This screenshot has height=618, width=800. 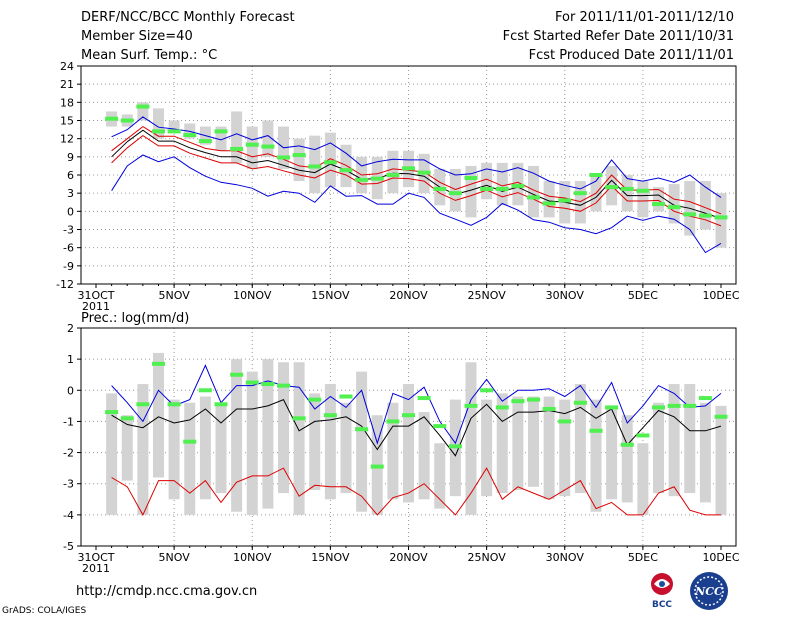 I want to click on x-tick-label: 31OCT, so click(x=95, y=295).